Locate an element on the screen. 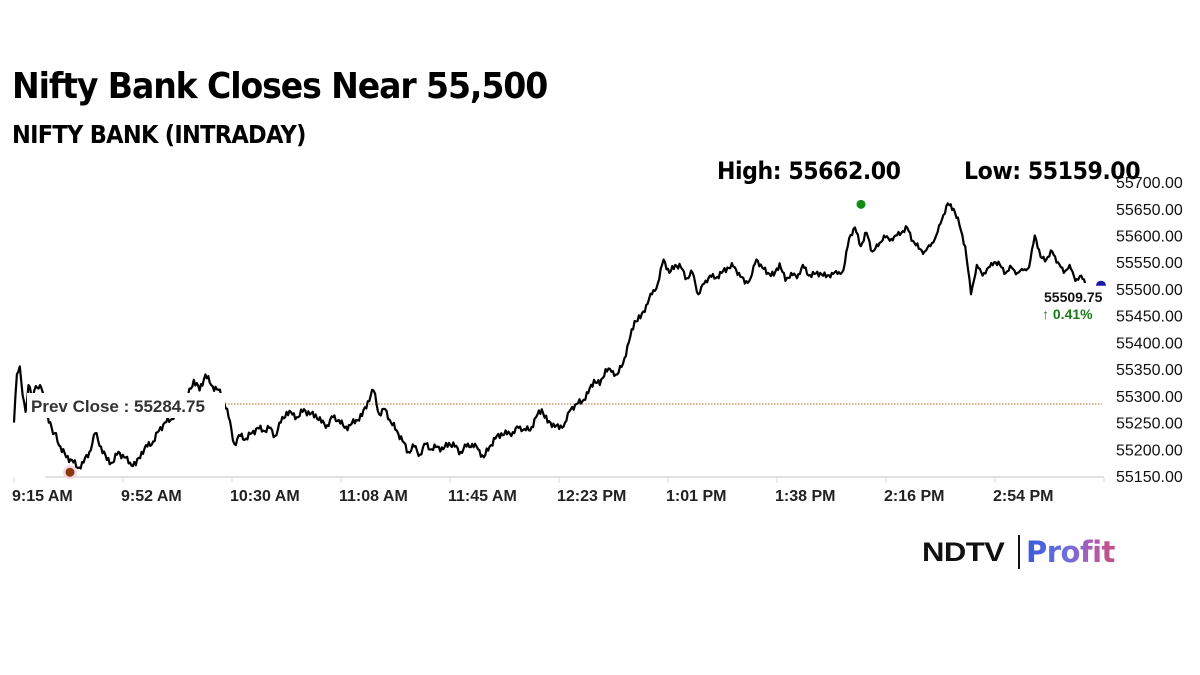 The image size is (1200, 675). y-tick-label: 55500.00 is located at coordinates (1149, 290).